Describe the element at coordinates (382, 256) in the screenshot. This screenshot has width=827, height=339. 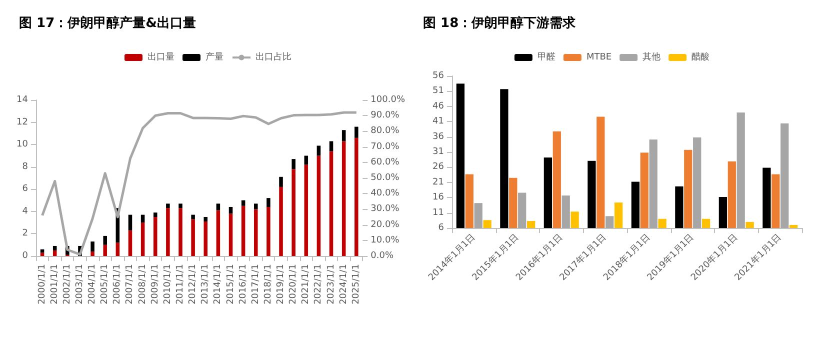
I see `y2-tick-label: 0.0%` at that location.